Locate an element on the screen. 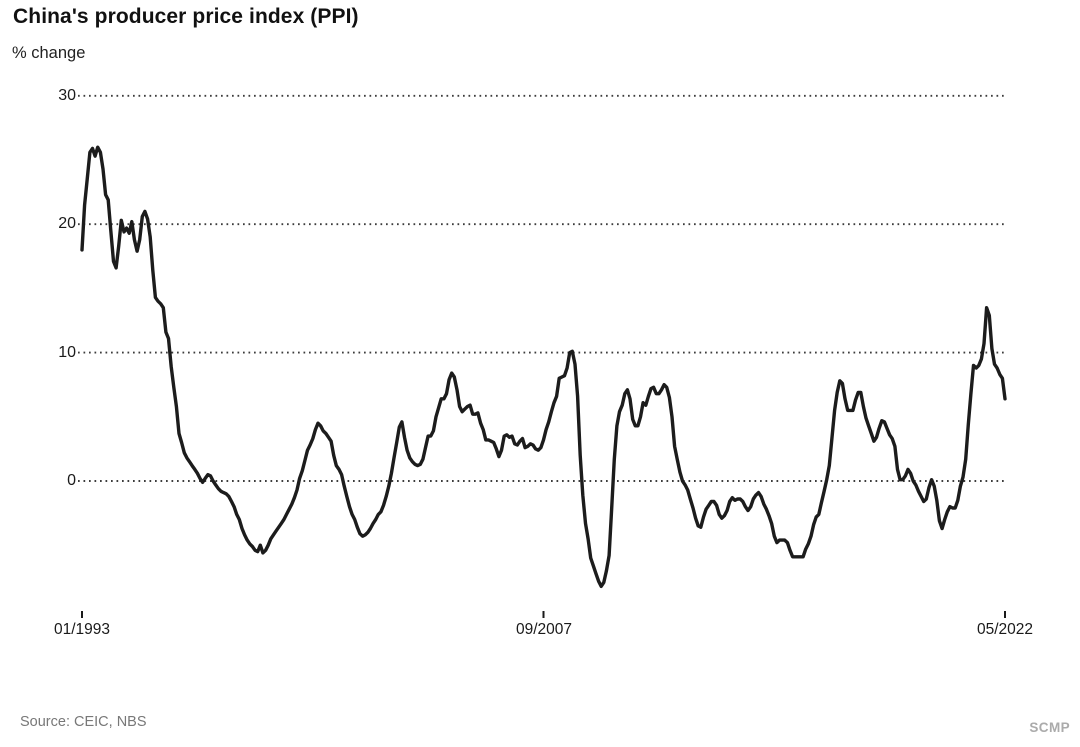 The width and height of the screenshot is (1080, 747). scmp-logo: SCMP is located at coordinates (1049, 727).